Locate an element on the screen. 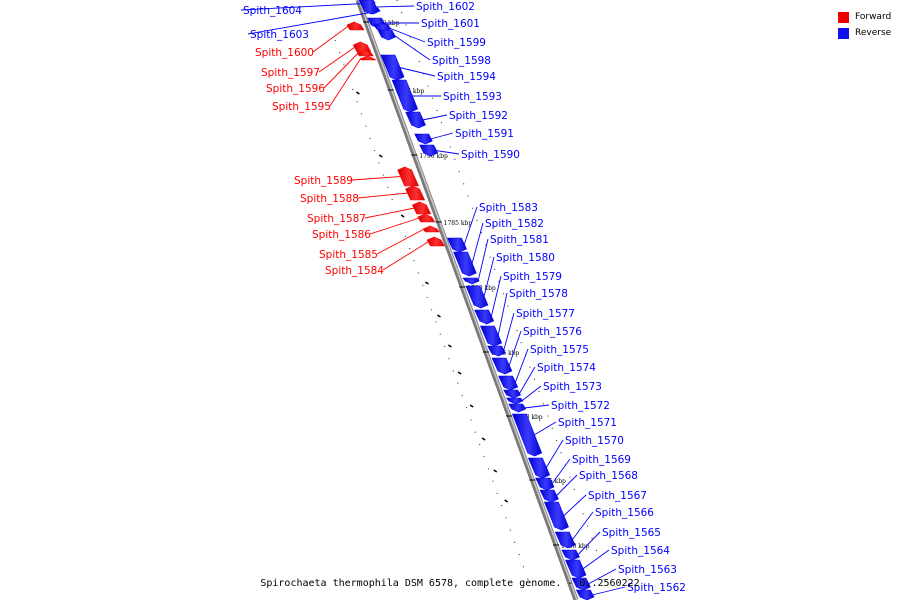 The width and height of the screenshot is (900, 600). gene-Spith_1597: Spith_1597 is located at coordinates (316, 60).